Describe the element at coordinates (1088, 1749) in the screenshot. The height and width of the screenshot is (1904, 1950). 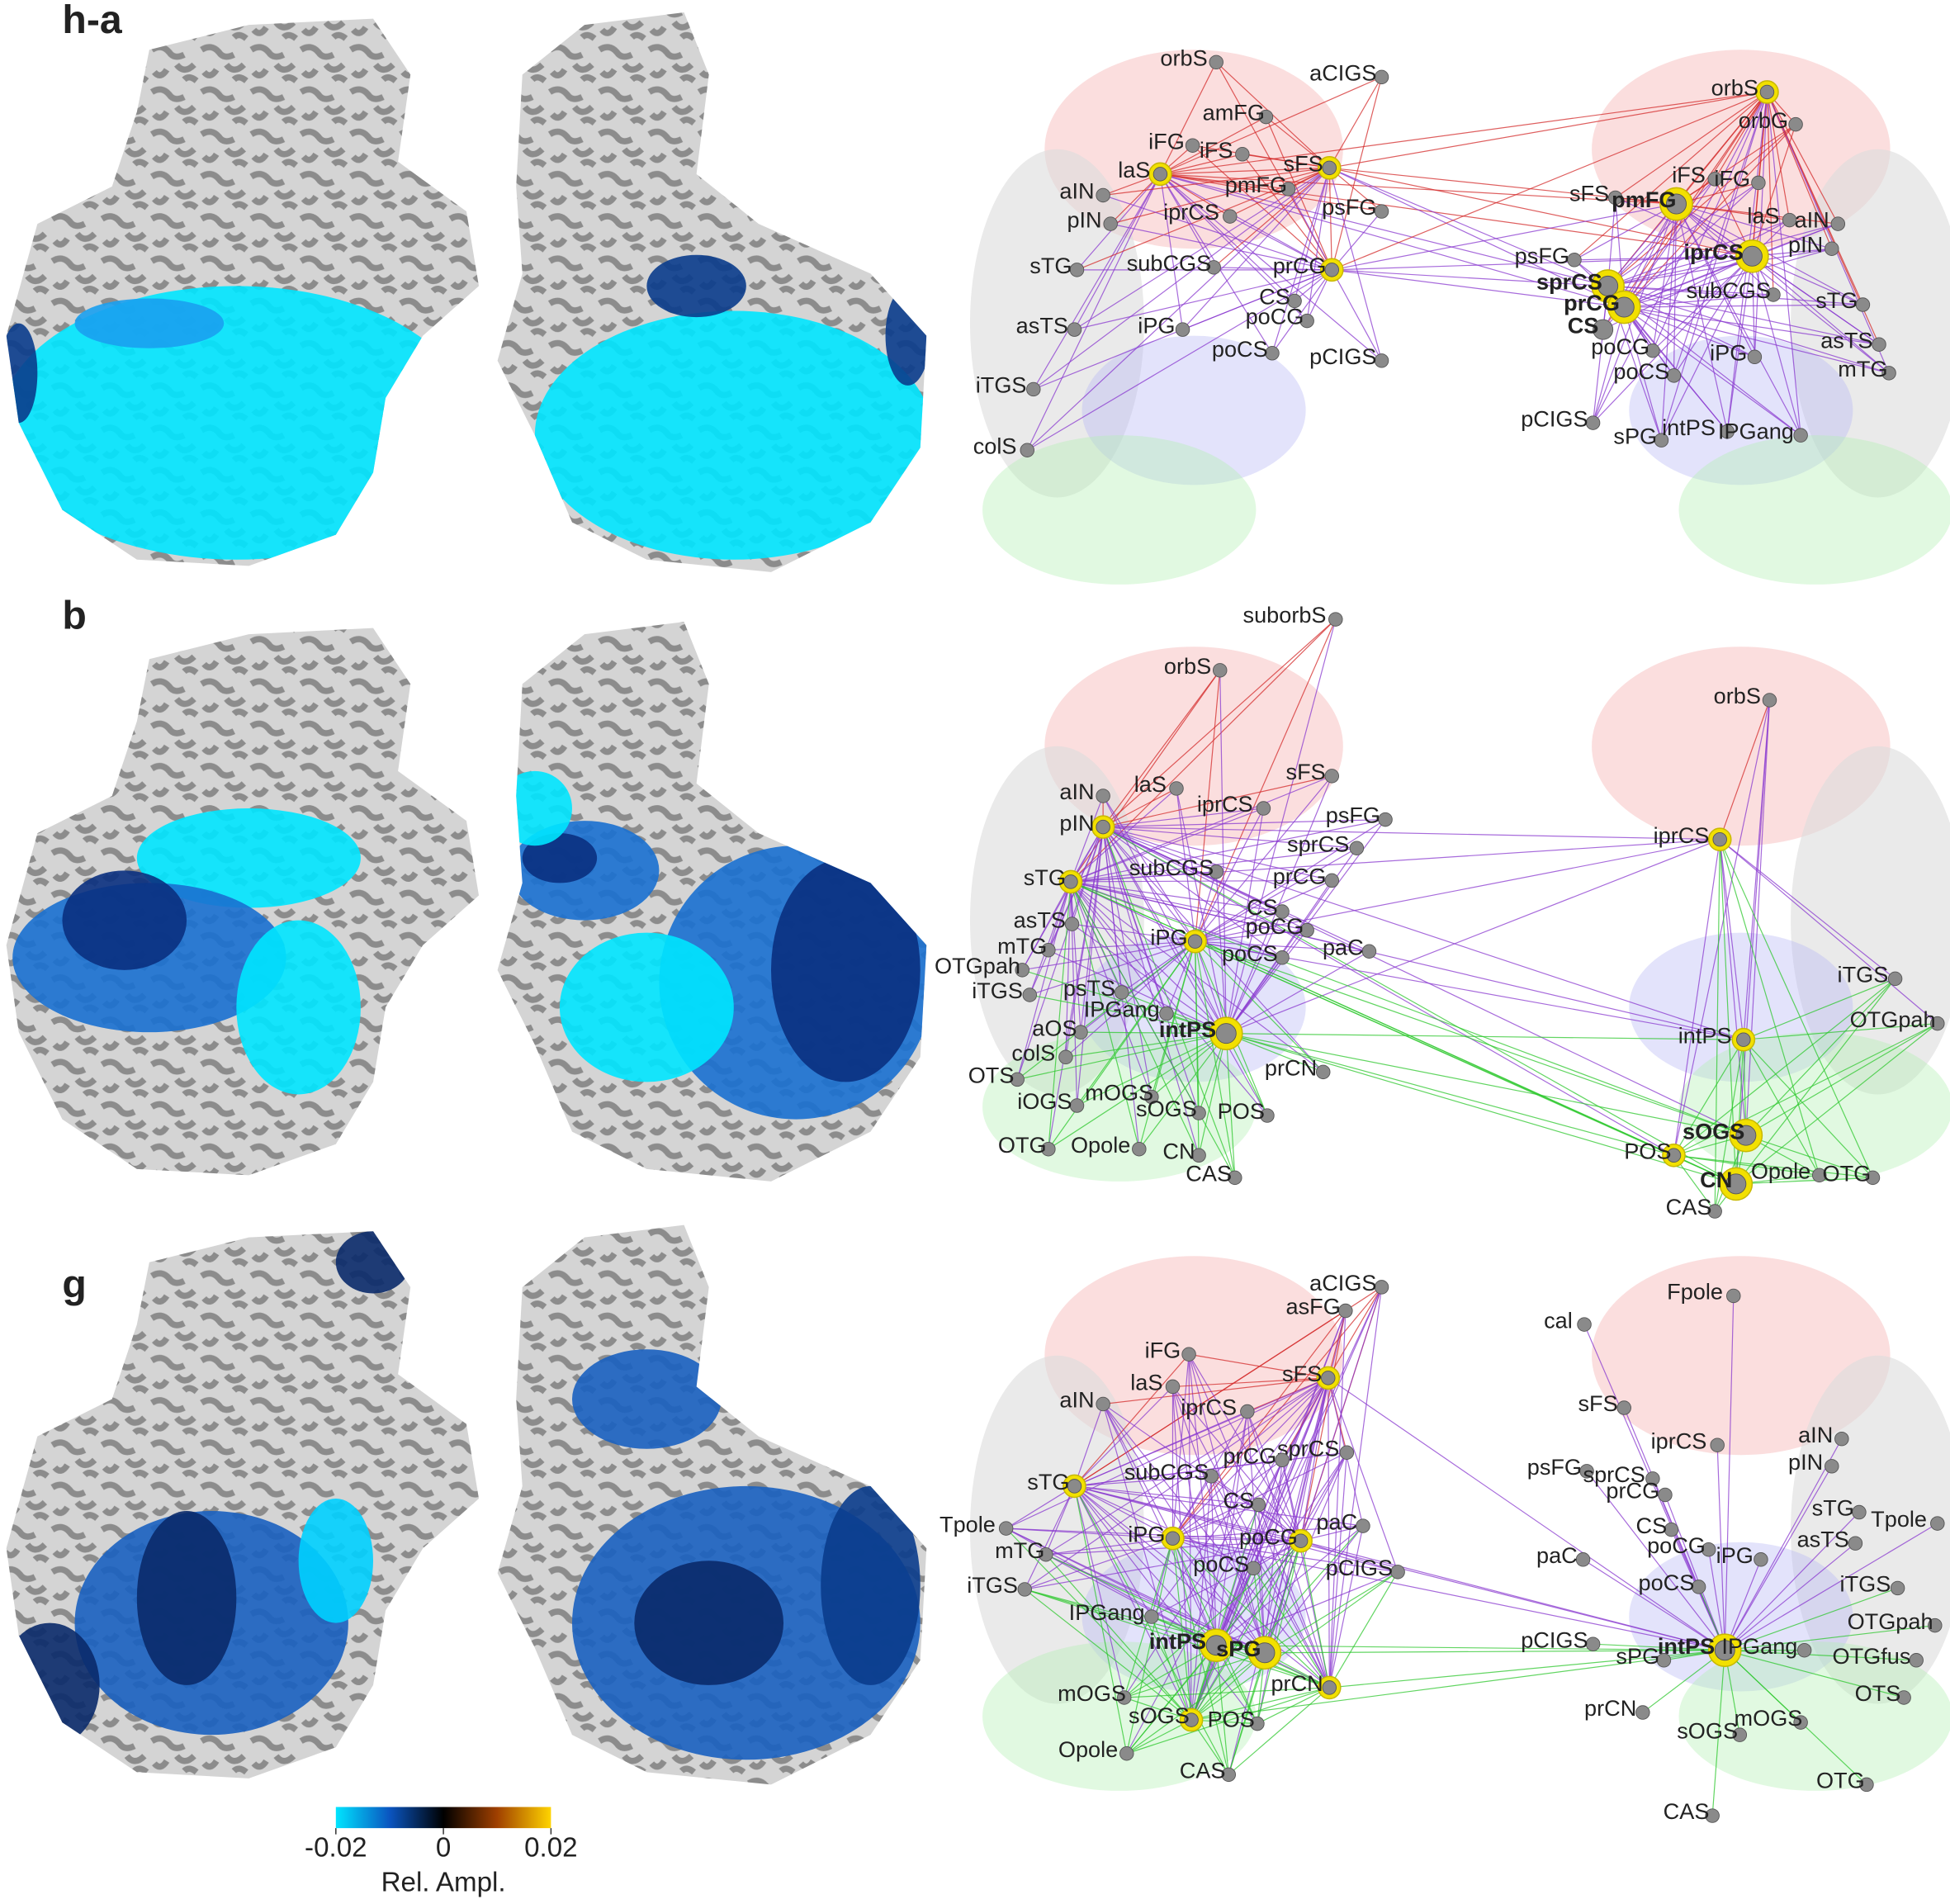
I see `node-label: Opole` at that location.